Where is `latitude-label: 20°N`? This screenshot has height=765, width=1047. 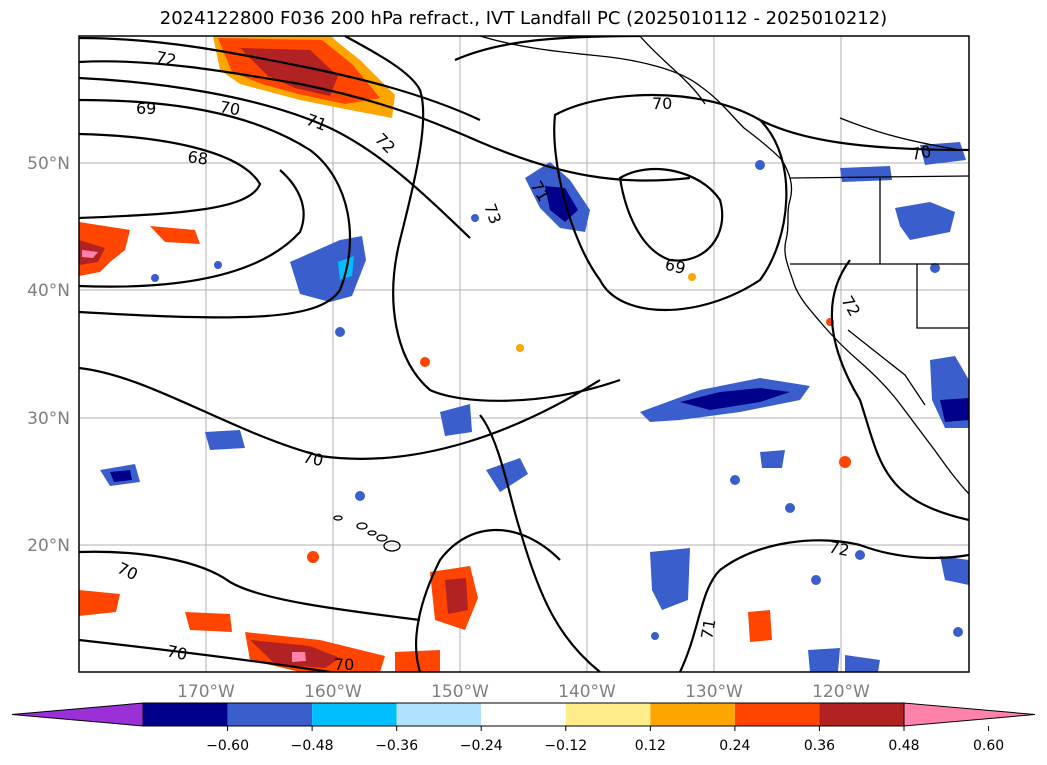 latitude-label: 20°N is located at coordinates (48, 546).